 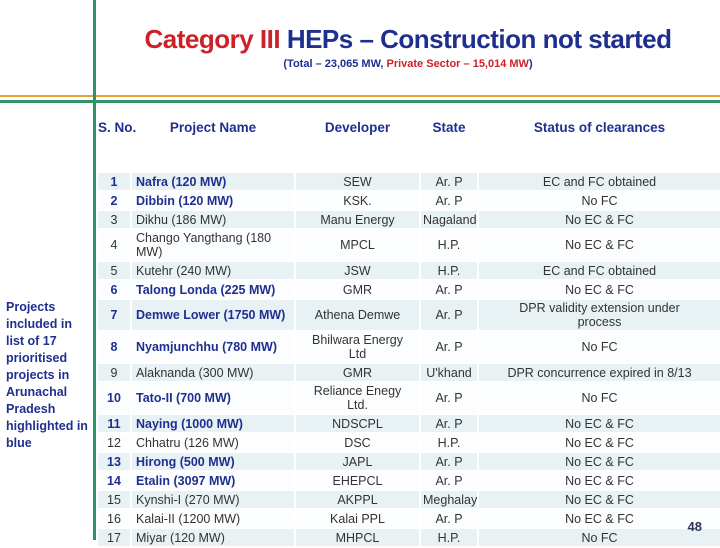 I want to click on slide-title-rest: HEPs – Construction not started, so click(x=476, y=39).